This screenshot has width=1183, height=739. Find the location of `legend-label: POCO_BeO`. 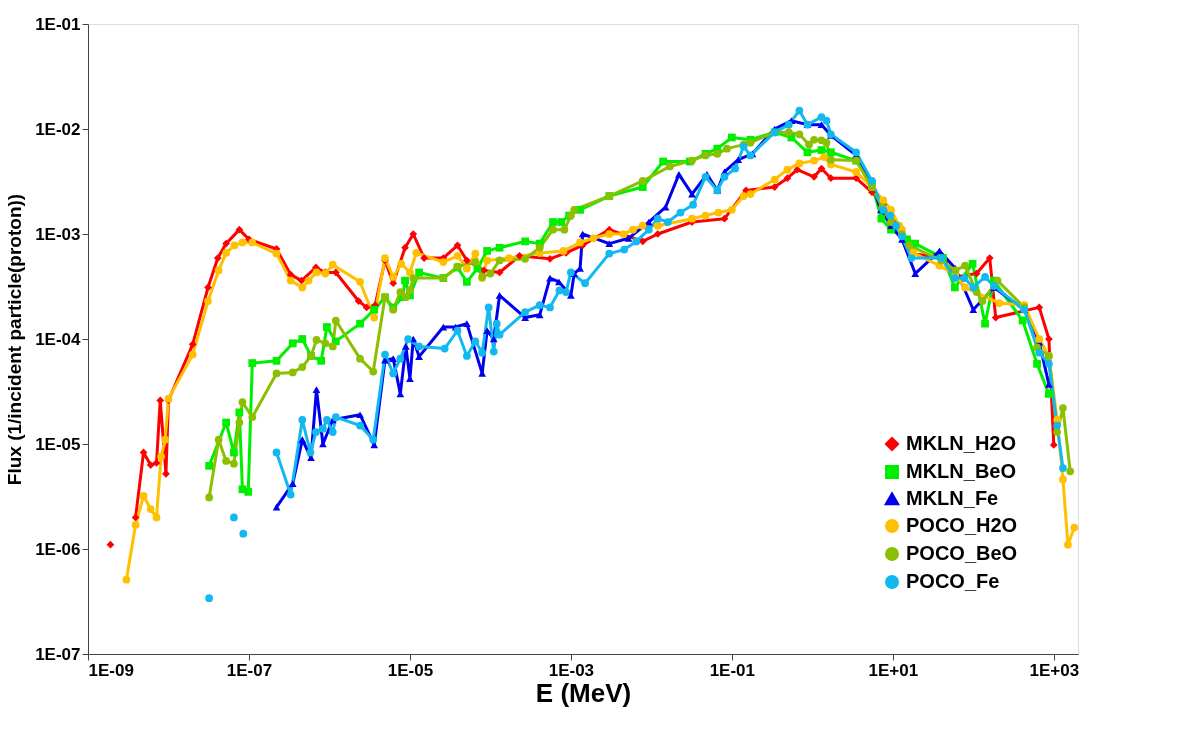

legend-label: POCO_BeO is located at coordinates (962, 553).